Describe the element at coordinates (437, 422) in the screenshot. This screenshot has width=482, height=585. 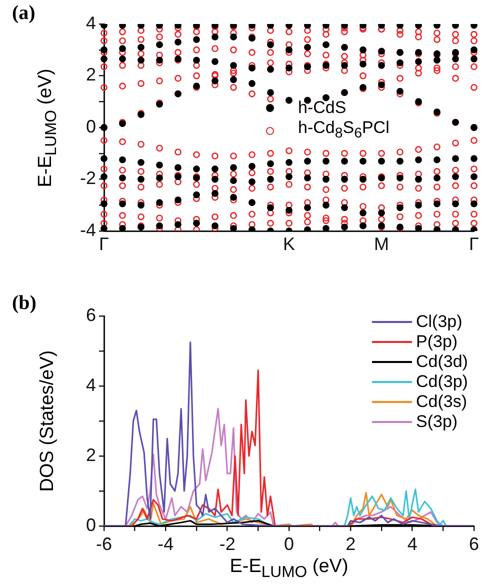
I see `legend-label: S(3p)` at that location.